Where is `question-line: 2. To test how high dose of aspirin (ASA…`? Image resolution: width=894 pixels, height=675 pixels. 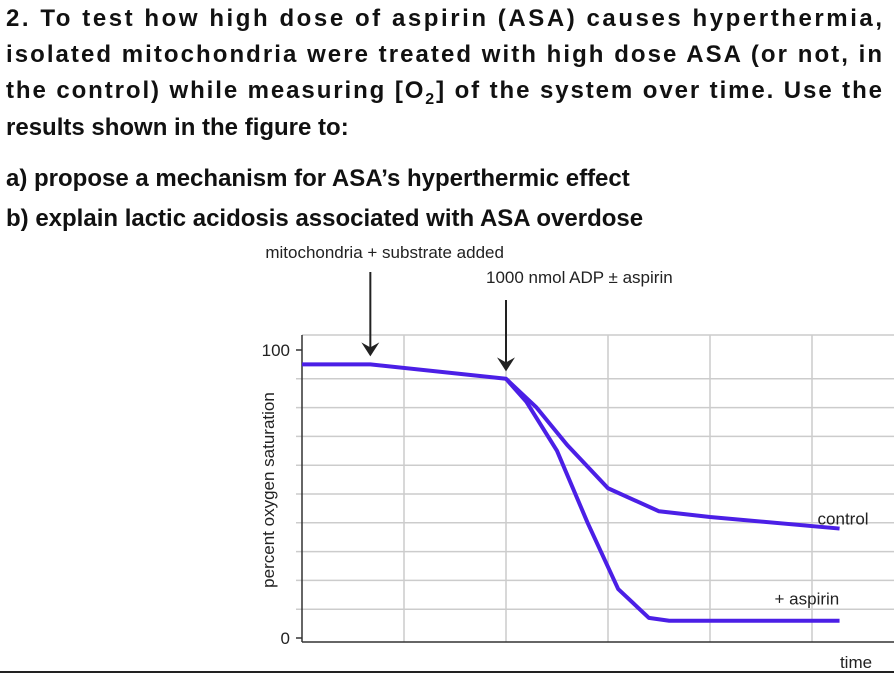
question-line: 2. To test how high dose of aspirin (ASA… is located at coordinates (444, 18).